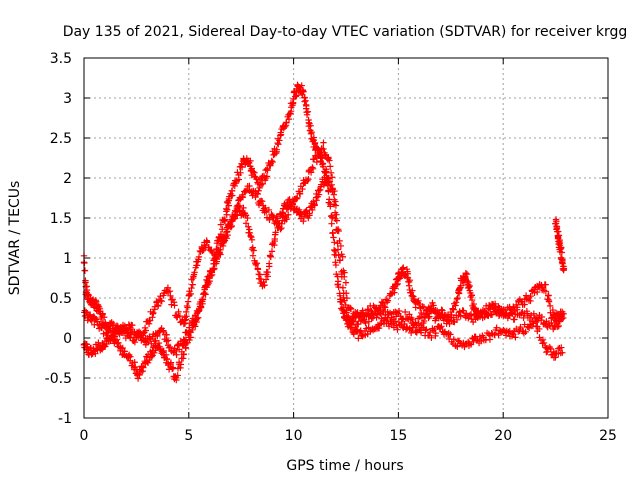 The image size is (640, 480). What do you see at coordinates (344, 466) in the screenshot?
I see `x-axis-label: GPS time / hours` at bounding box center [344, 466].